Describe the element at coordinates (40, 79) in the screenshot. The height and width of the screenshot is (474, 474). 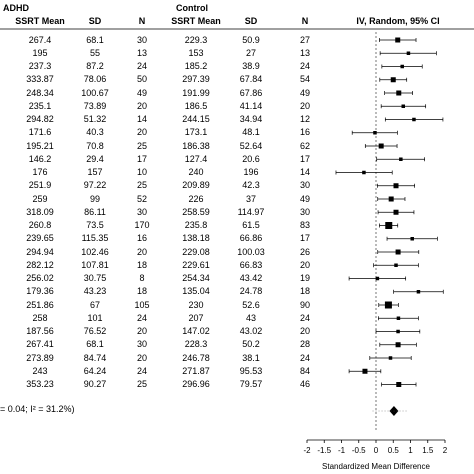
I see `cell-adhd-mean: 333.87` at that location.